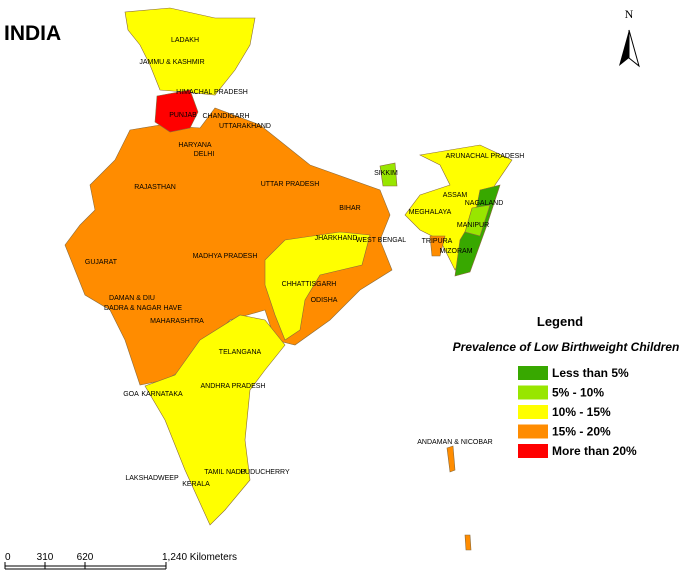 The image size is (685, 578). Describe the element at coordinates (45, 557) in the screenshot. I see `scale-label: 310` at that location.